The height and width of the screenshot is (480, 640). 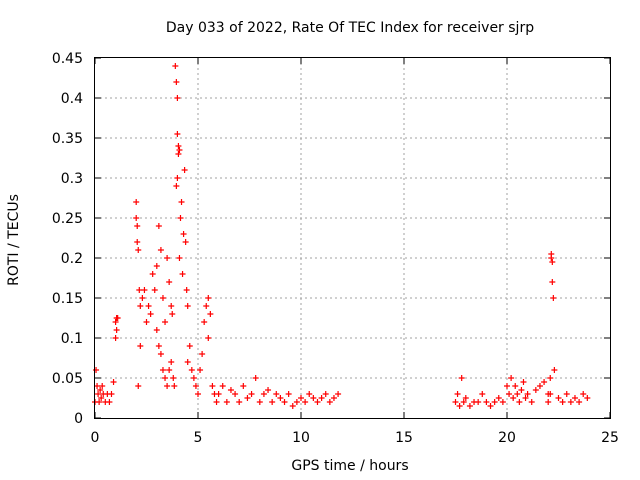 I want to click on x-tick-label: 5, so click(x=198, y=438).